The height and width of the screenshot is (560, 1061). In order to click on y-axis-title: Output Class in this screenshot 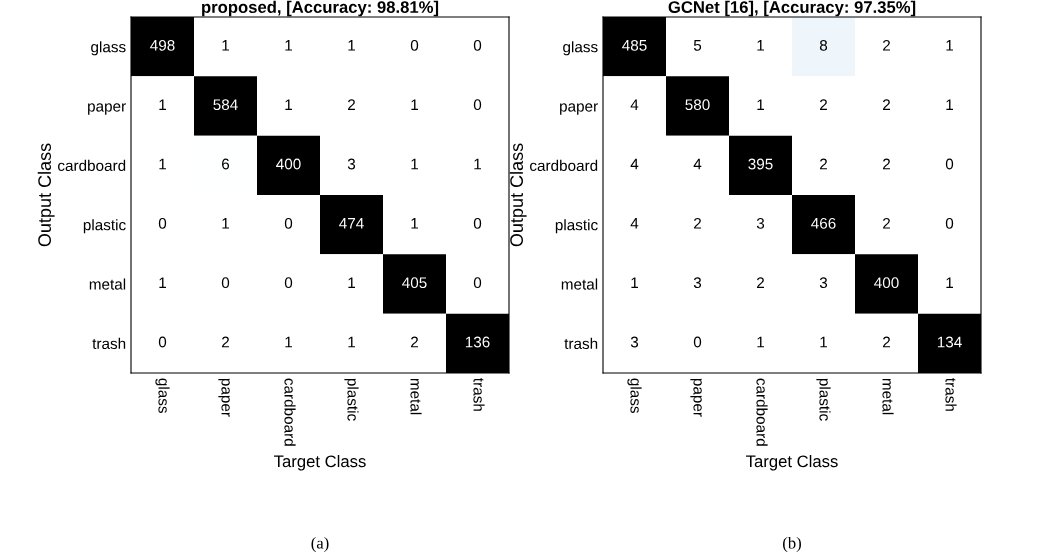, I will do `click(46, 195)`.